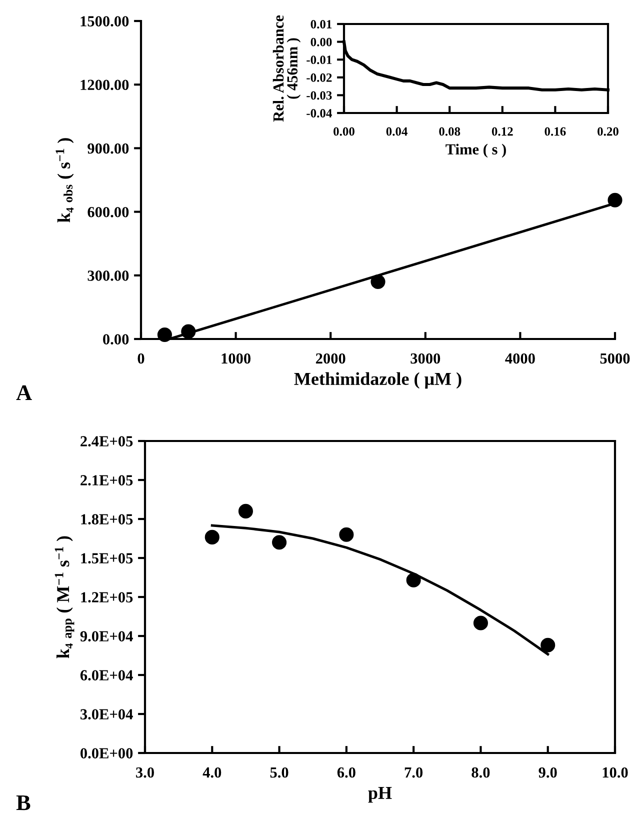 The width and height of the screenshot is (641, 819). I want to click on x-tick-label: 4000, so click(520, 358).